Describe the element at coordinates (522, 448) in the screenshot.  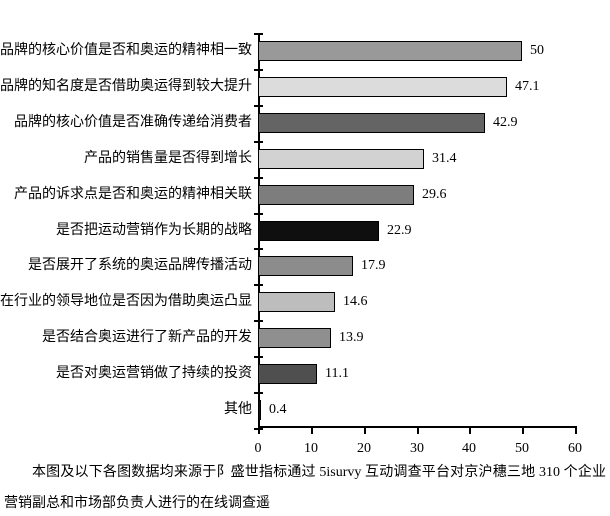
I see `x-axis-tick-label: 50` at that location.